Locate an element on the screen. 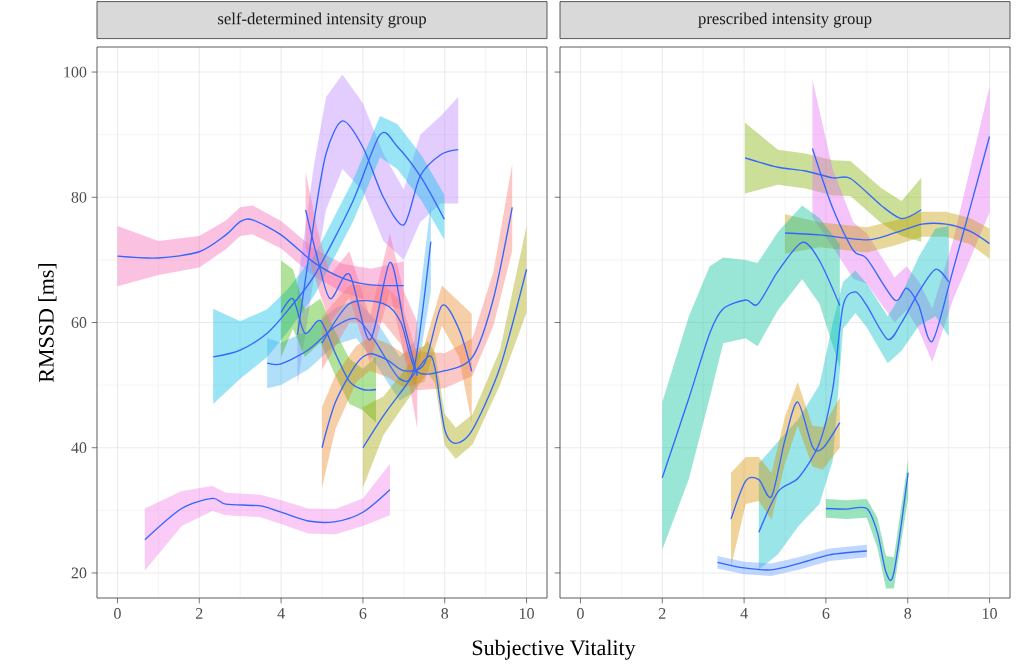 This screenshot has width=1016, height=667. line-series is located at coordinates (267, 515).